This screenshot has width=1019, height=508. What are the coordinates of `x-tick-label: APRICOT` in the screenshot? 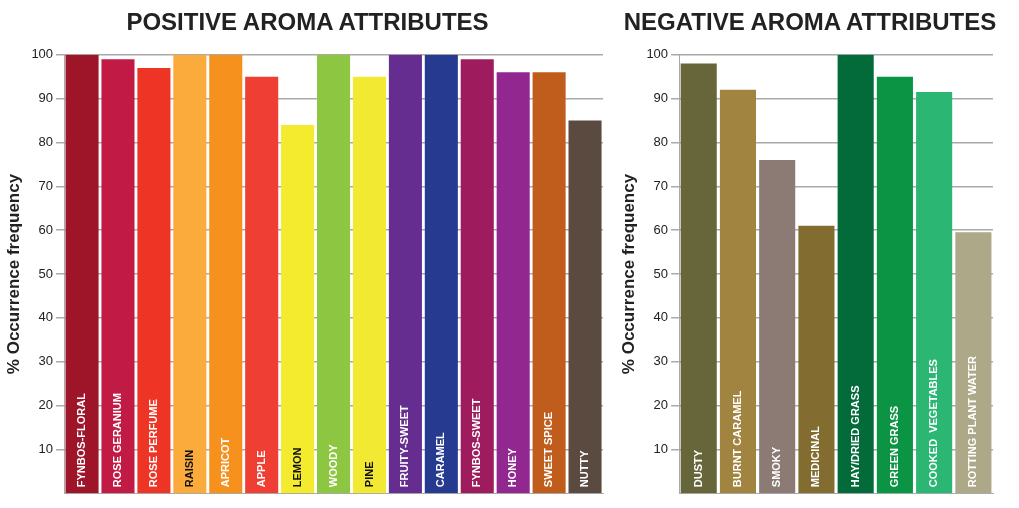 It's located at (224, 462).